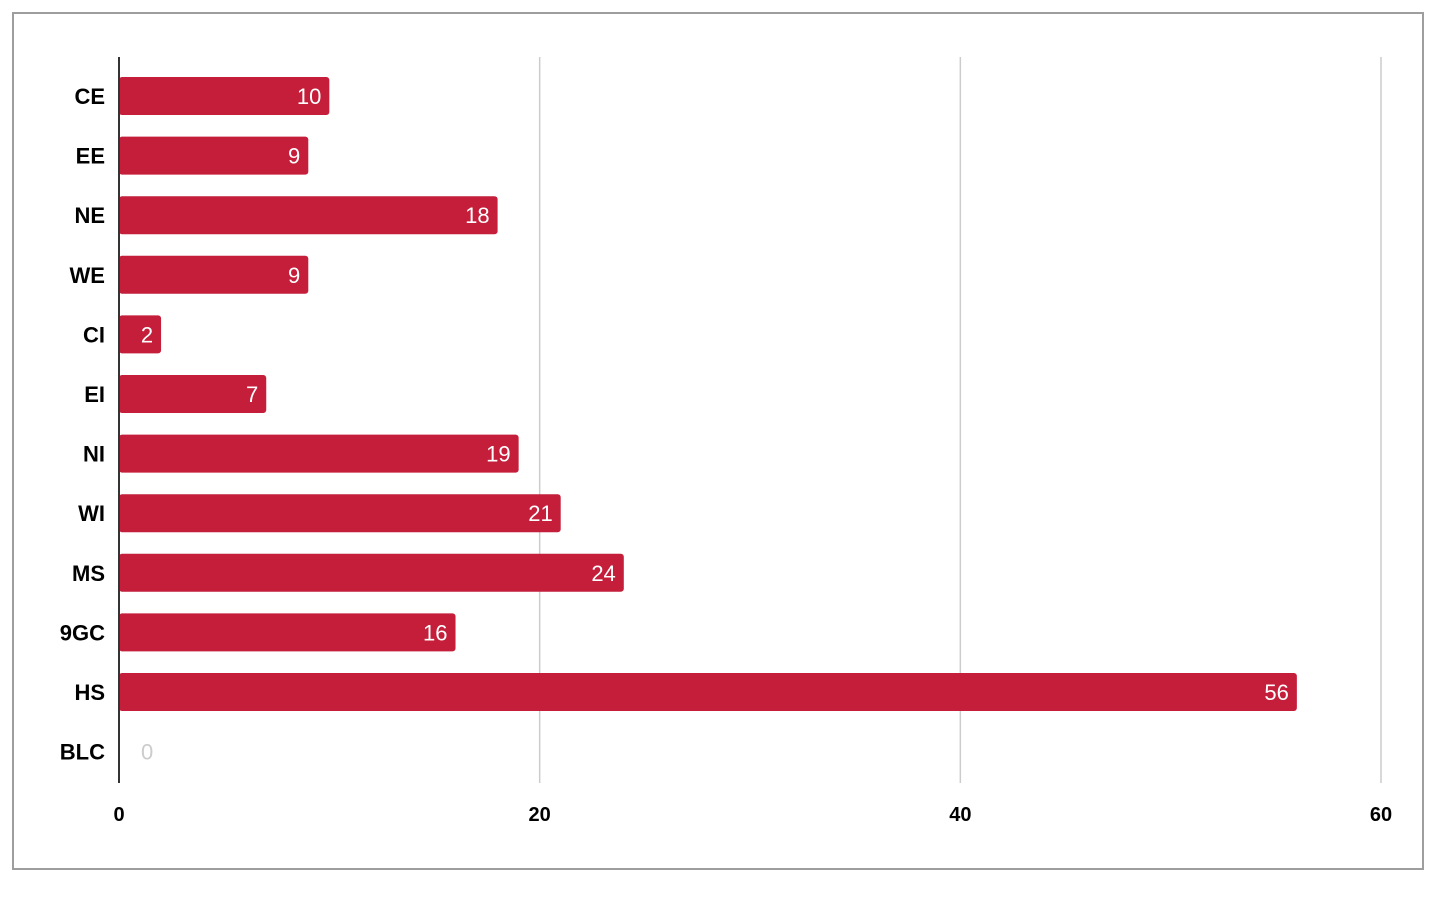 The width and height of the screenshot is (1438, 900). What do you see at coordinates (87, 275) in the screenshot?
I see `y-category-label: WE` at bounding box center [87, 275].